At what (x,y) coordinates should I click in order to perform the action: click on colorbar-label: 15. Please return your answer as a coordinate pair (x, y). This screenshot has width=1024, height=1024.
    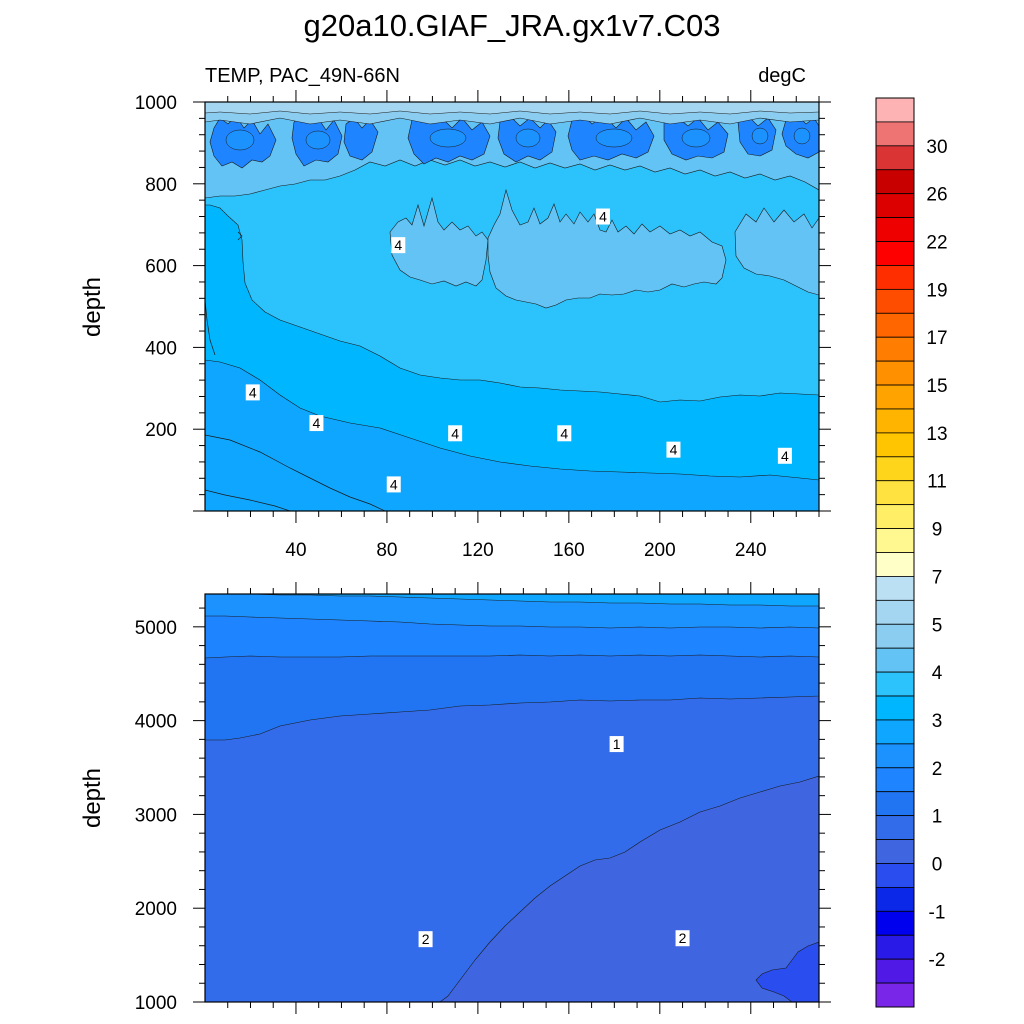
    Looking at the image, I should click on (936, 386).